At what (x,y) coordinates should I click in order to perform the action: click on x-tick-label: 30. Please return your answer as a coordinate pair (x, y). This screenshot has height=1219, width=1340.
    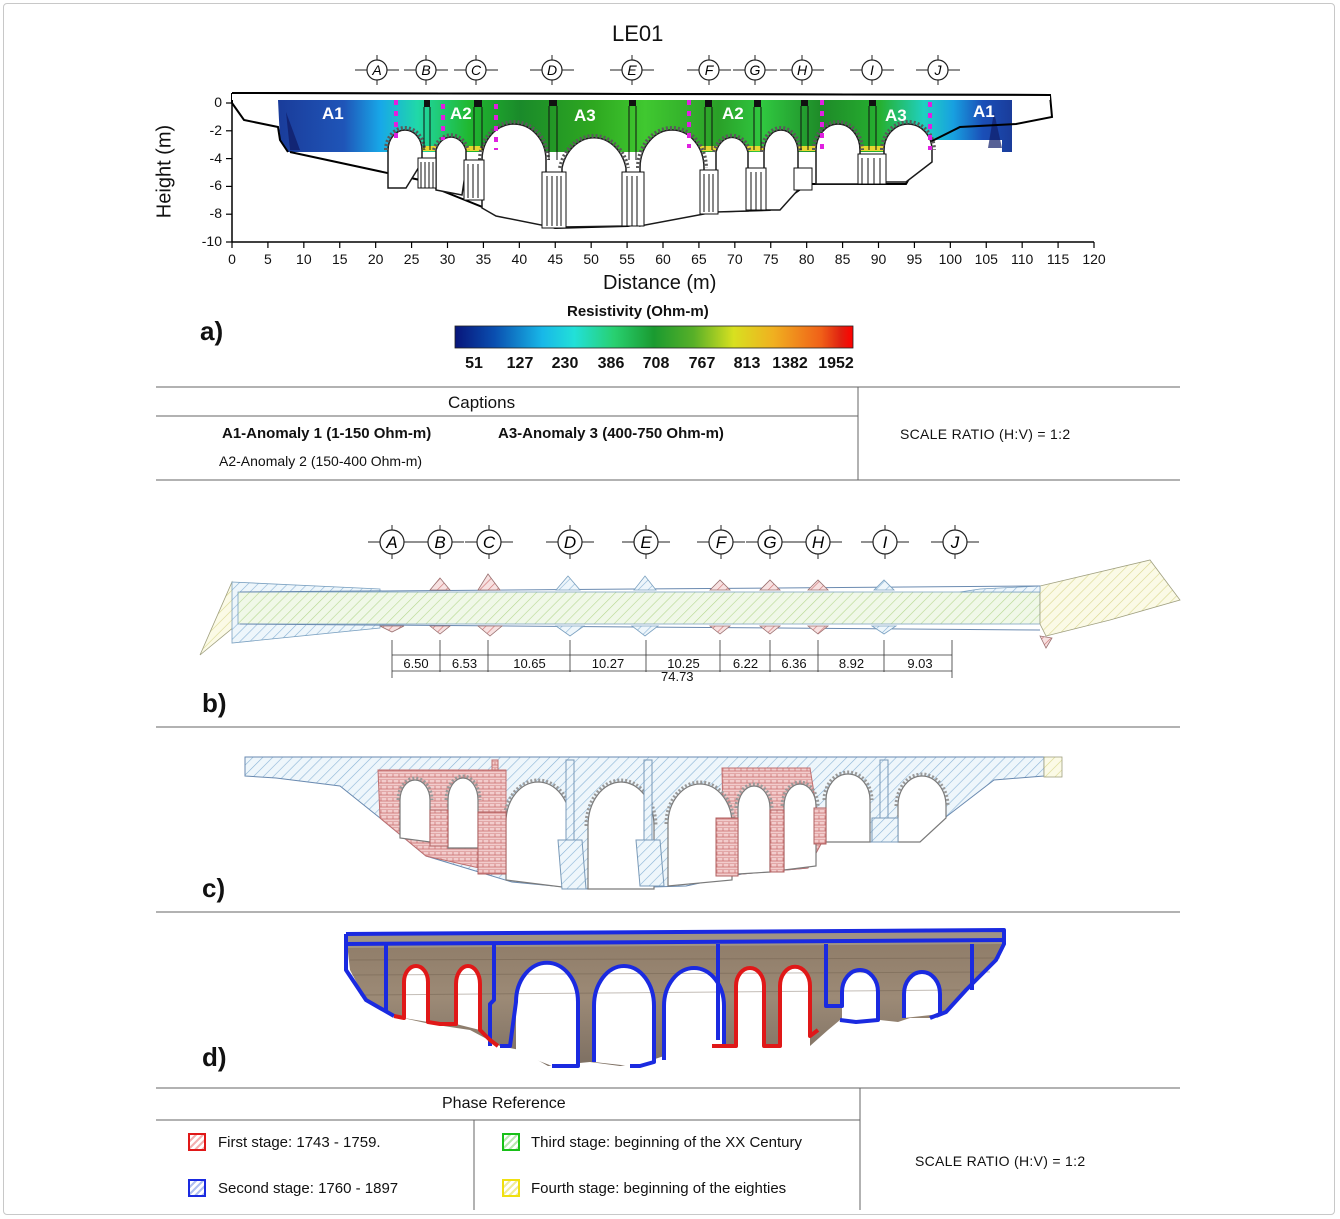
    Looking at the image, I should click on (447, 259).